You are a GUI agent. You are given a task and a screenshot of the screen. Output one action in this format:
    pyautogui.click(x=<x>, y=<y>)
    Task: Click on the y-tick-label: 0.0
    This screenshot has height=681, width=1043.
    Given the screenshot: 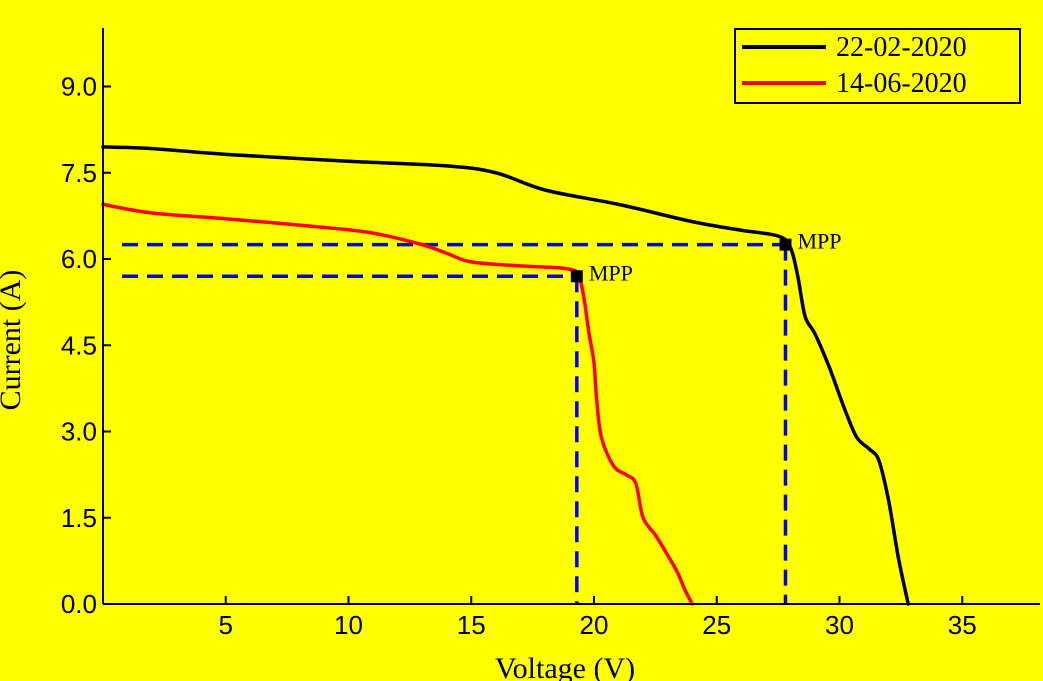 What is the action you would take?
    pyautogui.click(x=79, y=604)
    